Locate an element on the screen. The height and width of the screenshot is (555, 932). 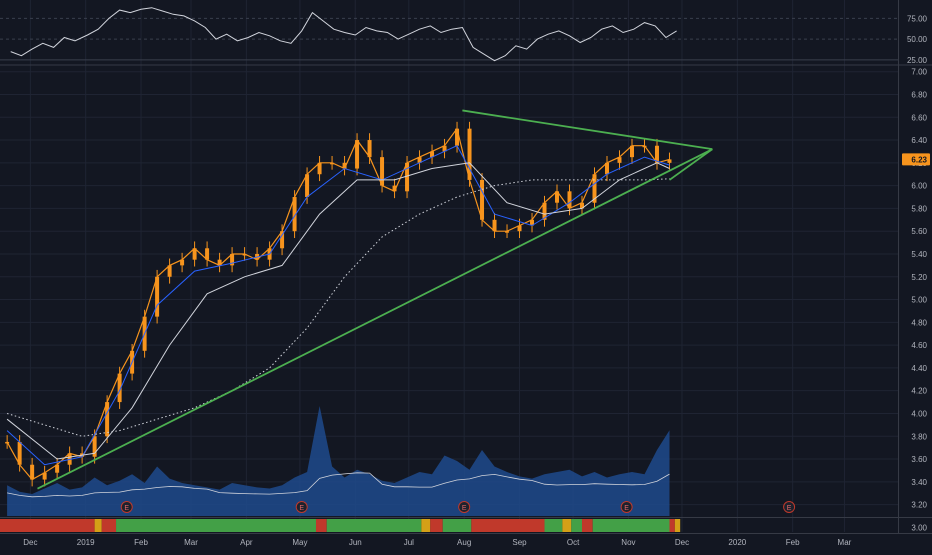
price-axis-tick-label: 3.40 is located at coordinates (919, 482).